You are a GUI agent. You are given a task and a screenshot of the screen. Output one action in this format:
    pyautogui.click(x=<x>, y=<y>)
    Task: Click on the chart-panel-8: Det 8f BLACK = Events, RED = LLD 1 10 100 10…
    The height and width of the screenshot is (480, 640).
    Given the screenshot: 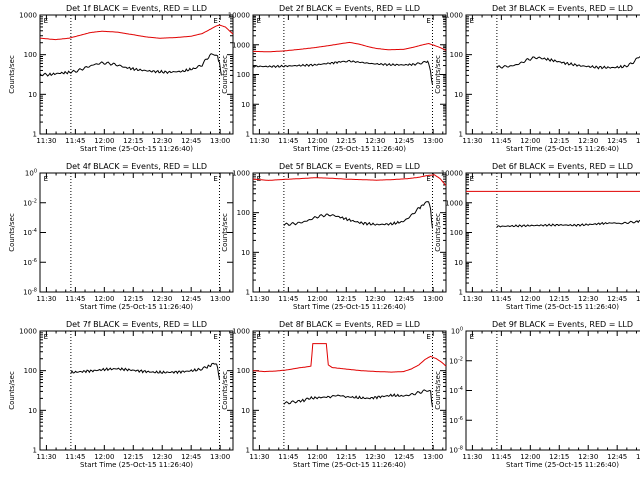 What is the action you would take?
    pyautogui.click(x=334, y=394)
    